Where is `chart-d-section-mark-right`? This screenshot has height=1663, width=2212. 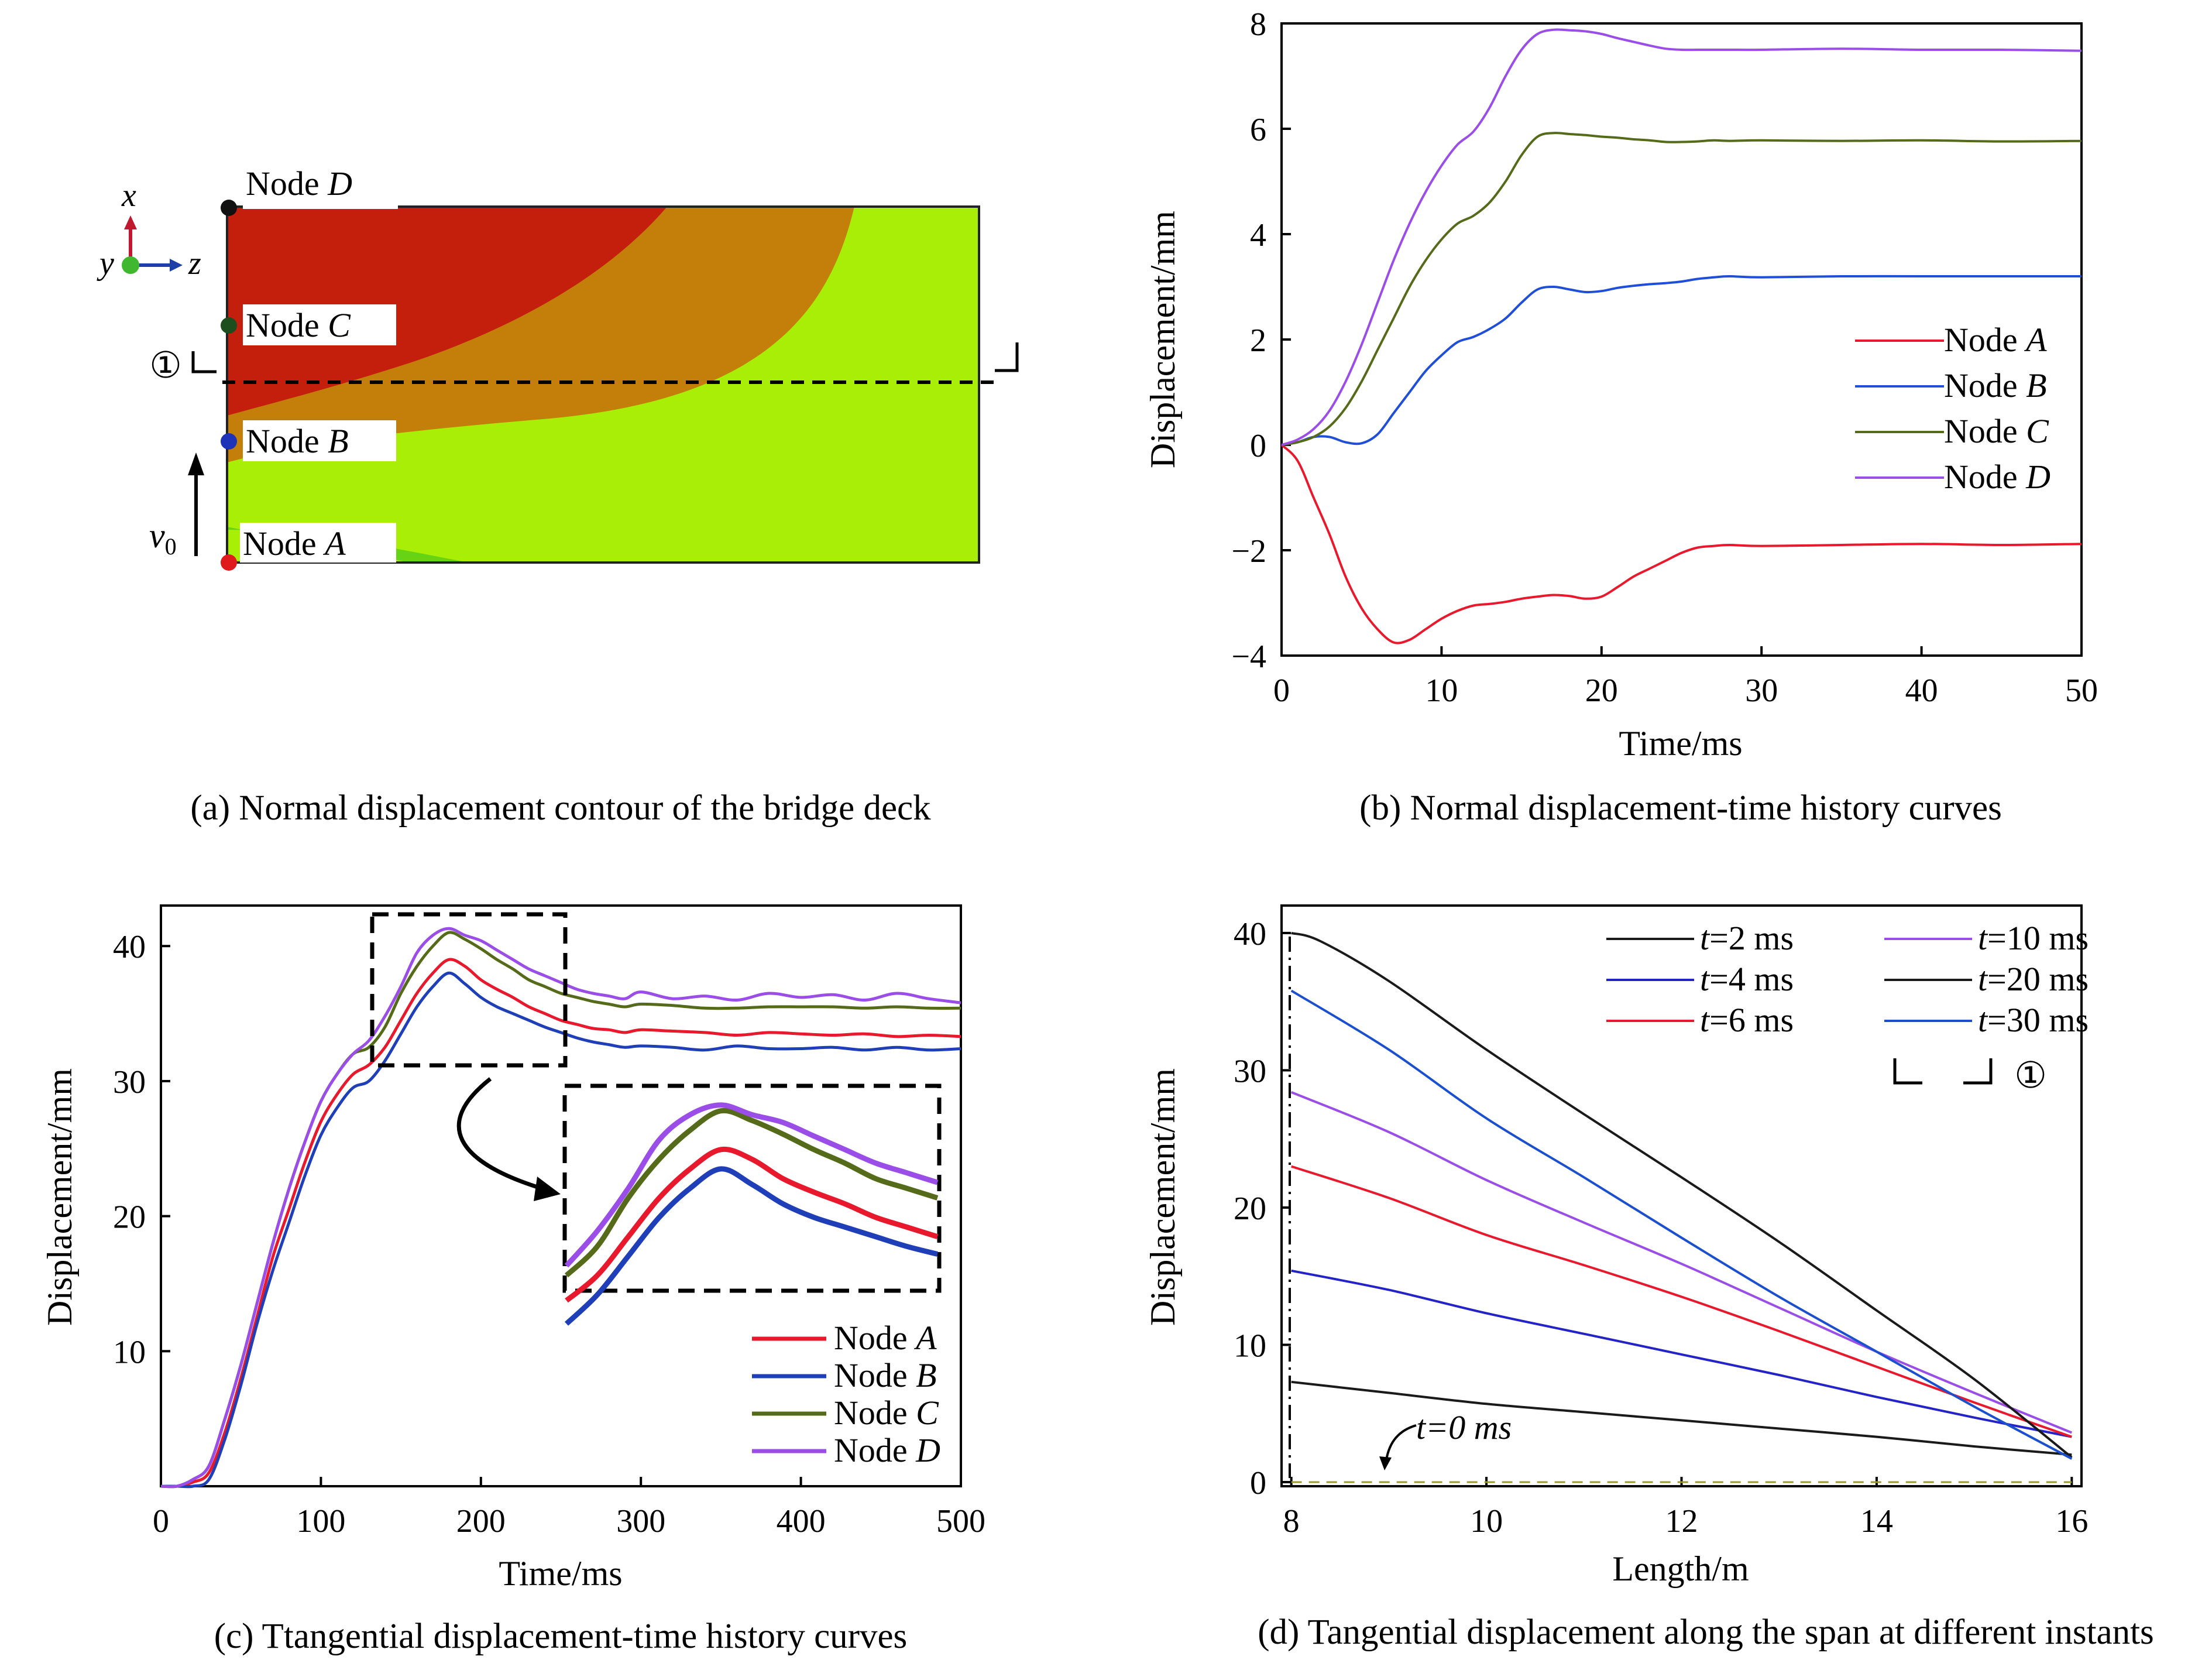
chart-d-section-mark-right is located at coordinates (1978, 1071).